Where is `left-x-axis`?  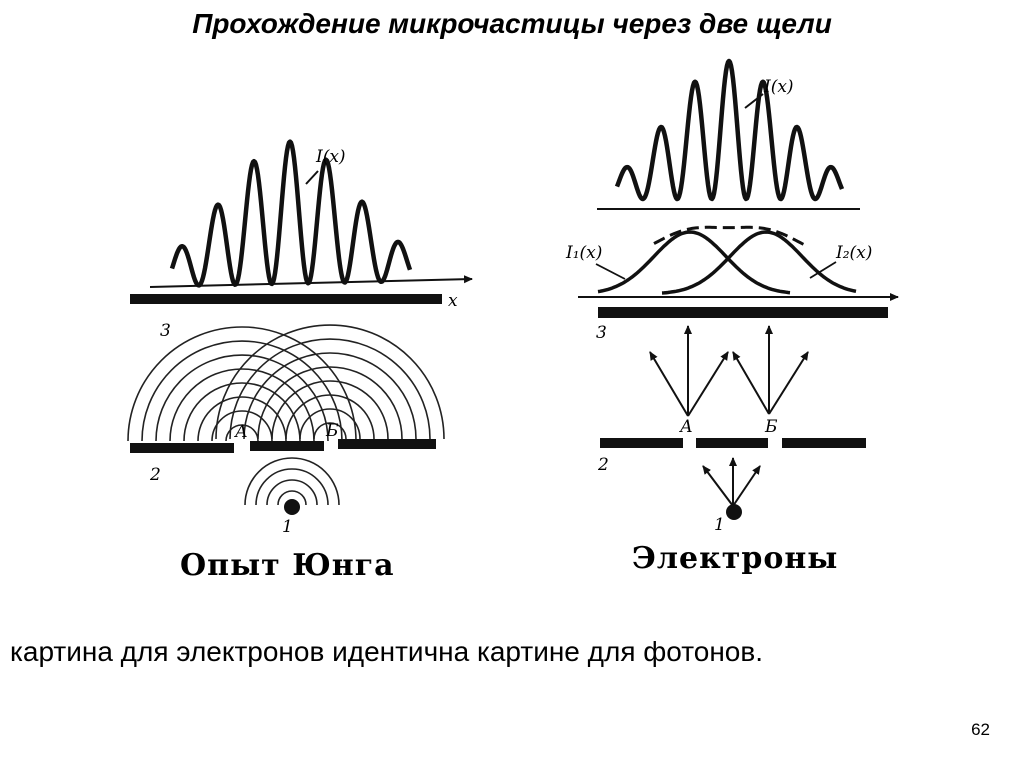 left-x-axis is located at coordinates (311, 281).